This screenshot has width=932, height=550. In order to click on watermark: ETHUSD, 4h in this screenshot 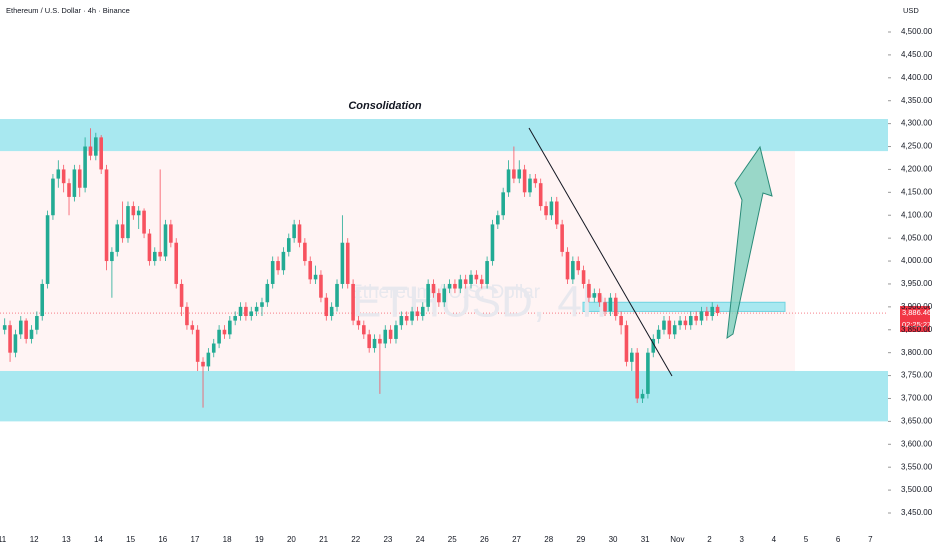, I will do `click(479, 302)`.